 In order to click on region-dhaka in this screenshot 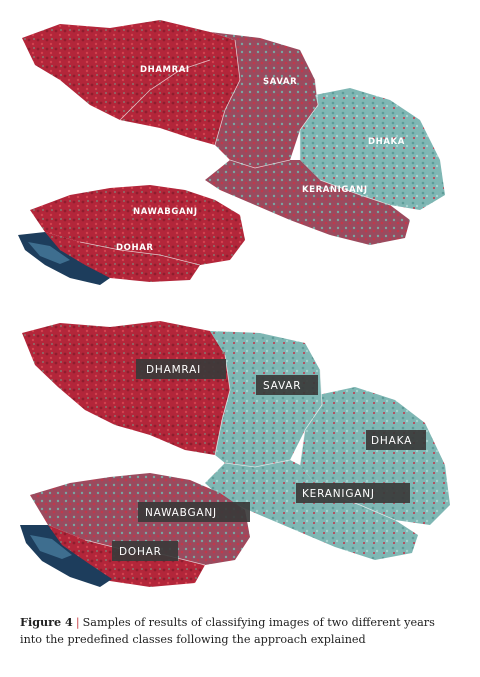, I will do `click(372, 149)`.